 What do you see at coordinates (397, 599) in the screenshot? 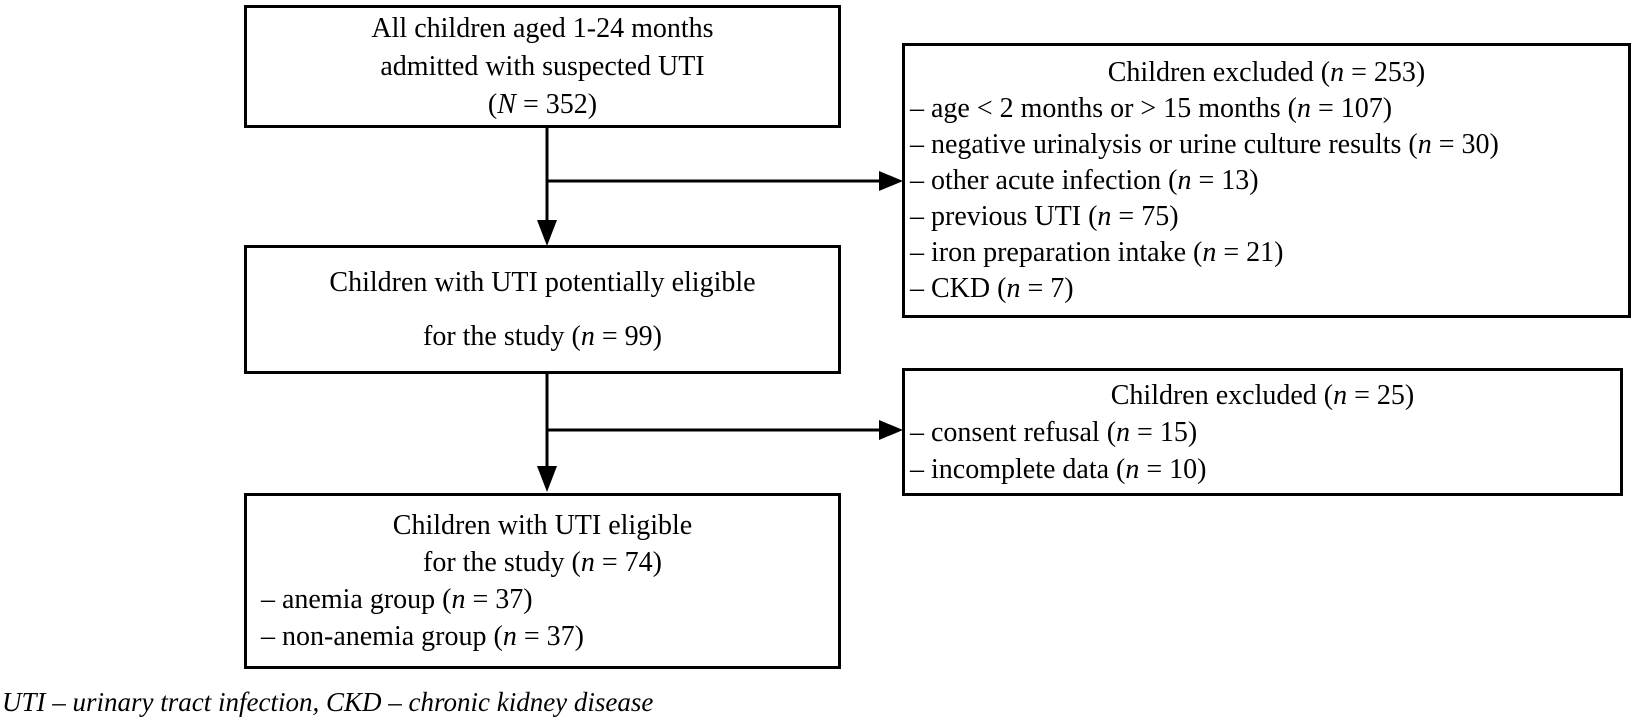
I see `study-group: – anemia group (n = 37)` at bounding box center [397, 599].